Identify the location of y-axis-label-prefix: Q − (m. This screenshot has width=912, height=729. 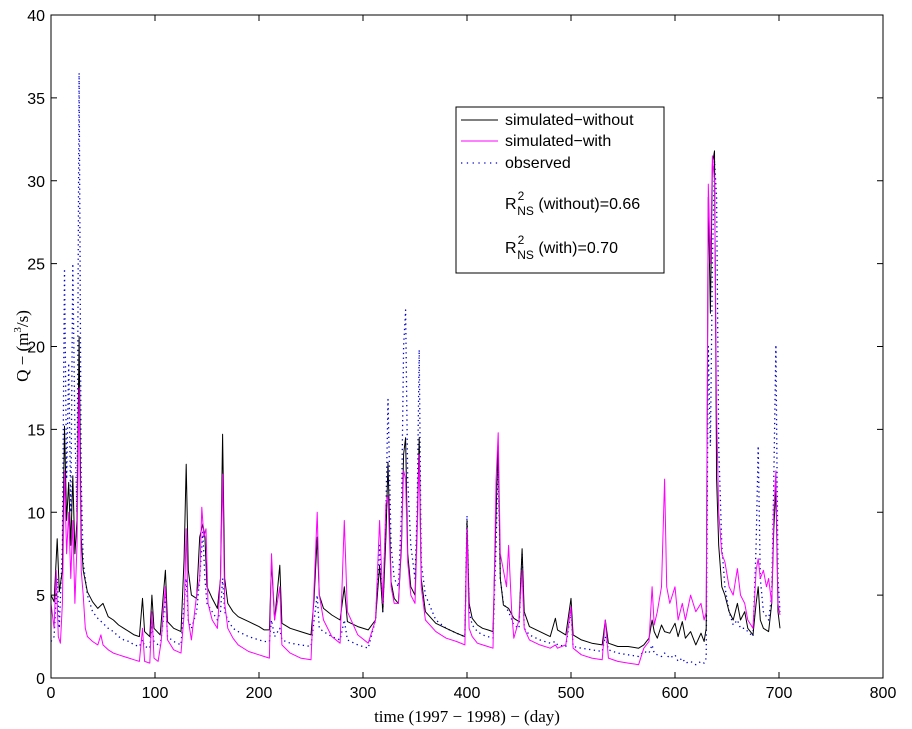
(22, 357).